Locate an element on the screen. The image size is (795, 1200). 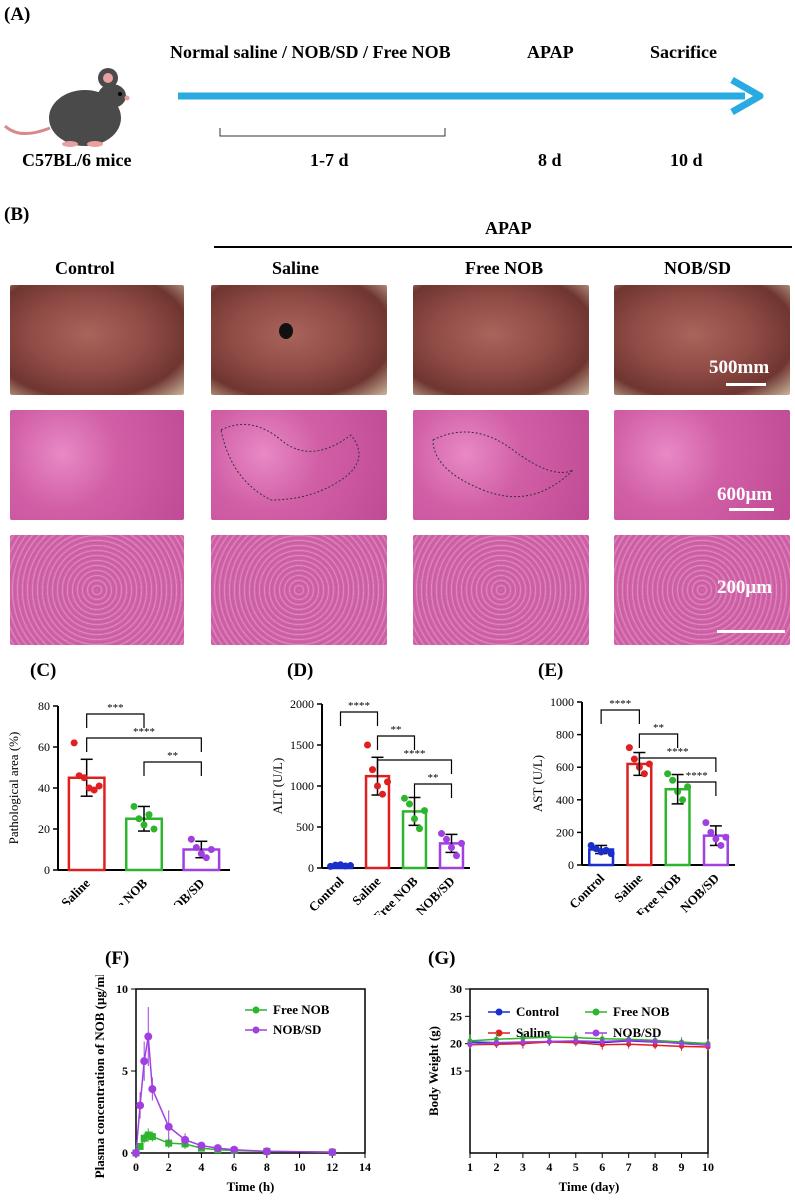
panel-e-letter: (E) is located at coordinates (551, 670).